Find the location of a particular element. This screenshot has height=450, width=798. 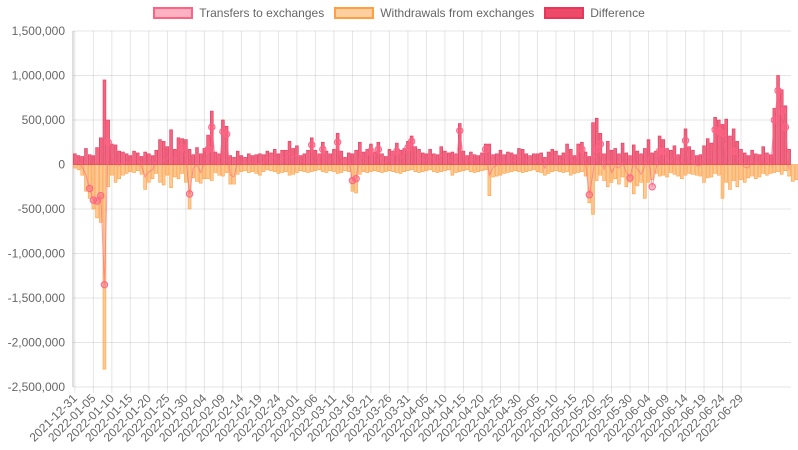

legend-label-difference: Difference is located at coordinates (617, 13).